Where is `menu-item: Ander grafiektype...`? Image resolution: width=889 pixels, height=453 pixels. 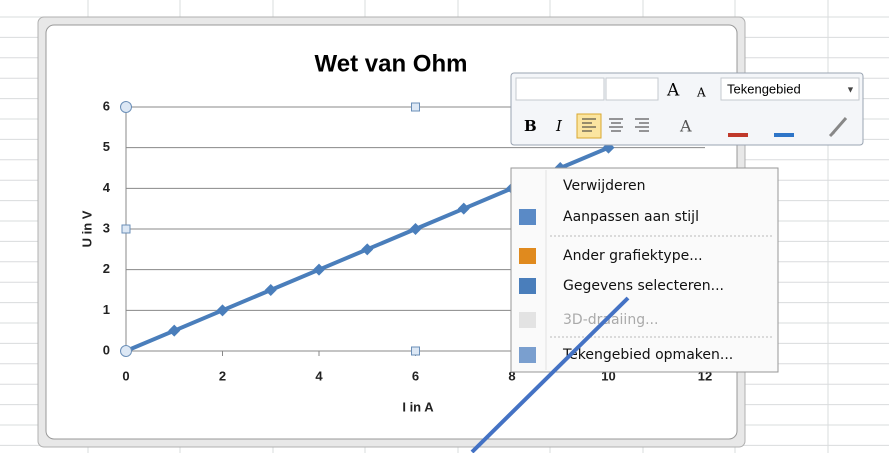 menu-item: Ander grafiektype... is located at coordinates (633, 256).